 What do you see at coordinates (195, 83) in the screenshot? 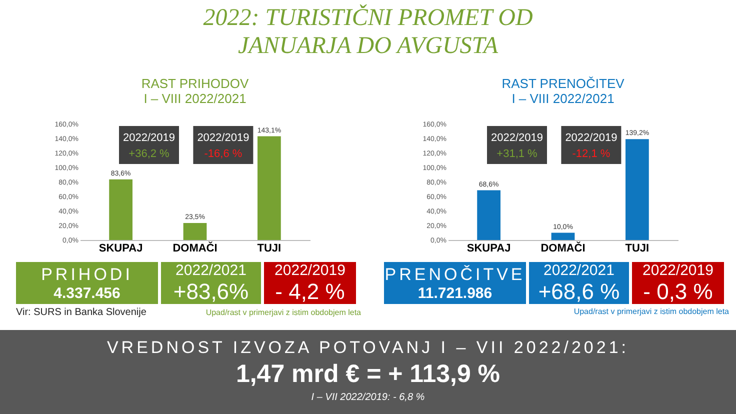
I see `chart-title: RAST PRIHODOV` at bounding box center [195, 83].